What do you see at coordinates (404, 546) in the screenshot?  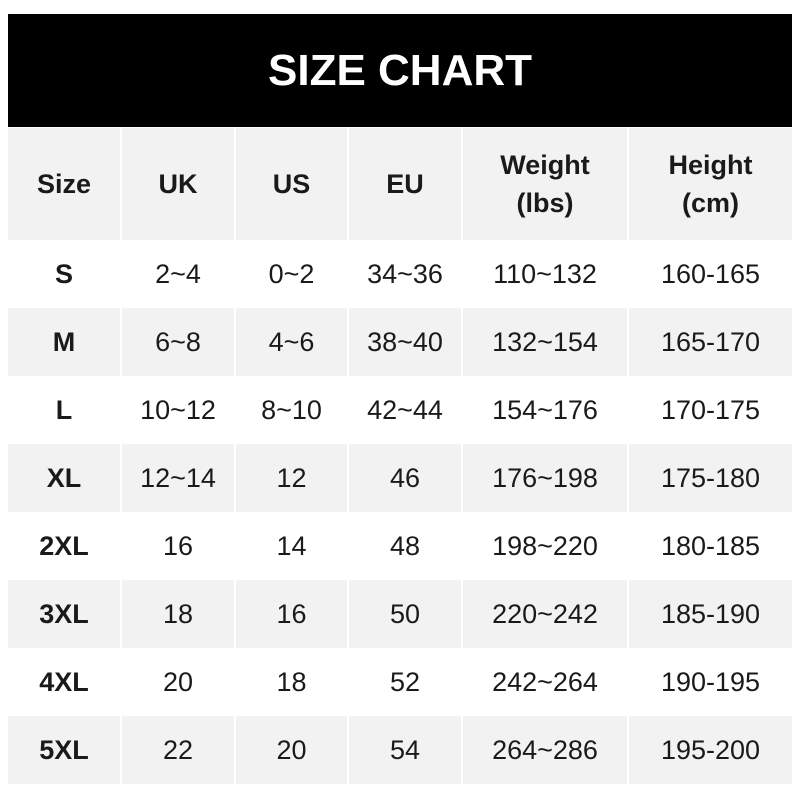 I see `table-cell: 48` at bounding box center [404, 546].